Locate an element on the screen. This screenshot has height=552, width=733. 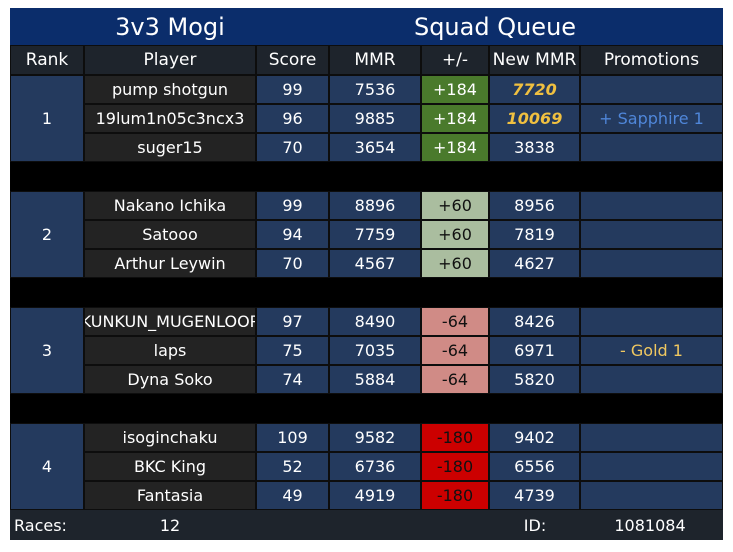
lobby-id: 1081084 is located at coordinates (650, 525).